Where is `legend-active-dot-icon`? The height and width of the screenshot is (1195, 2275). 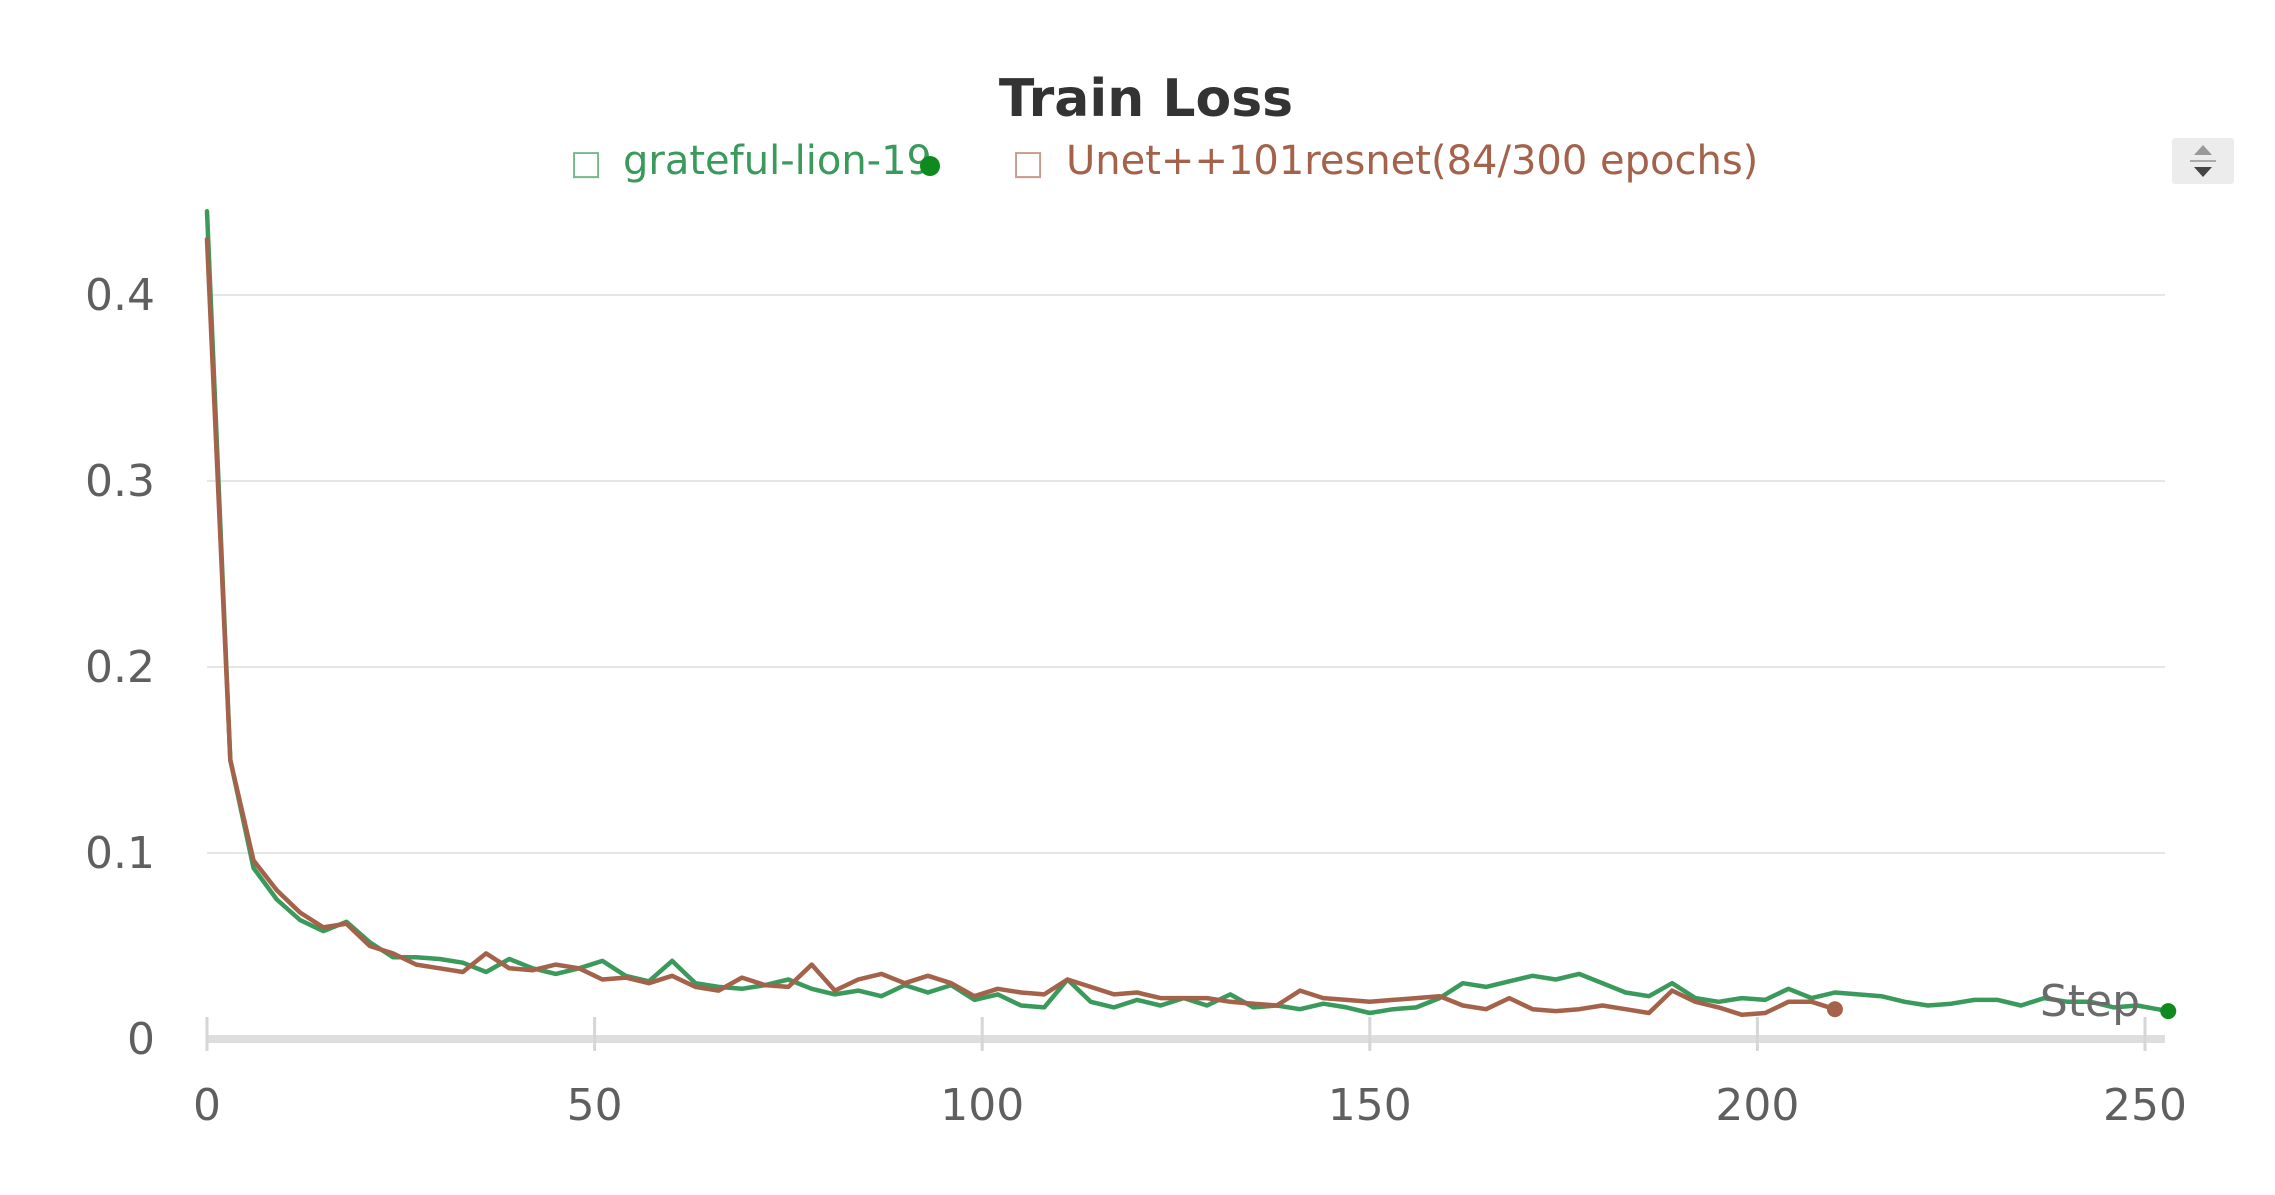
legend-active-dot-icon is located at coordinates (930, 166).